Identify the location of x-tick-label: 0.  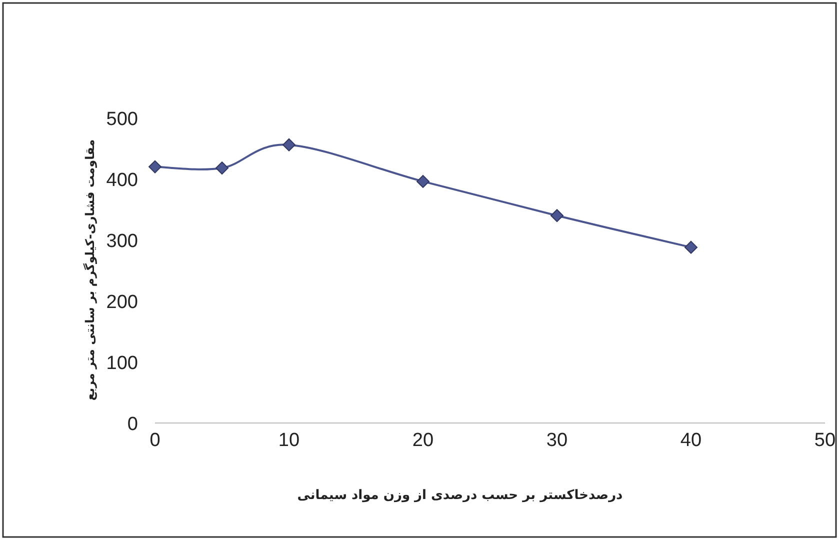
(155, 440).